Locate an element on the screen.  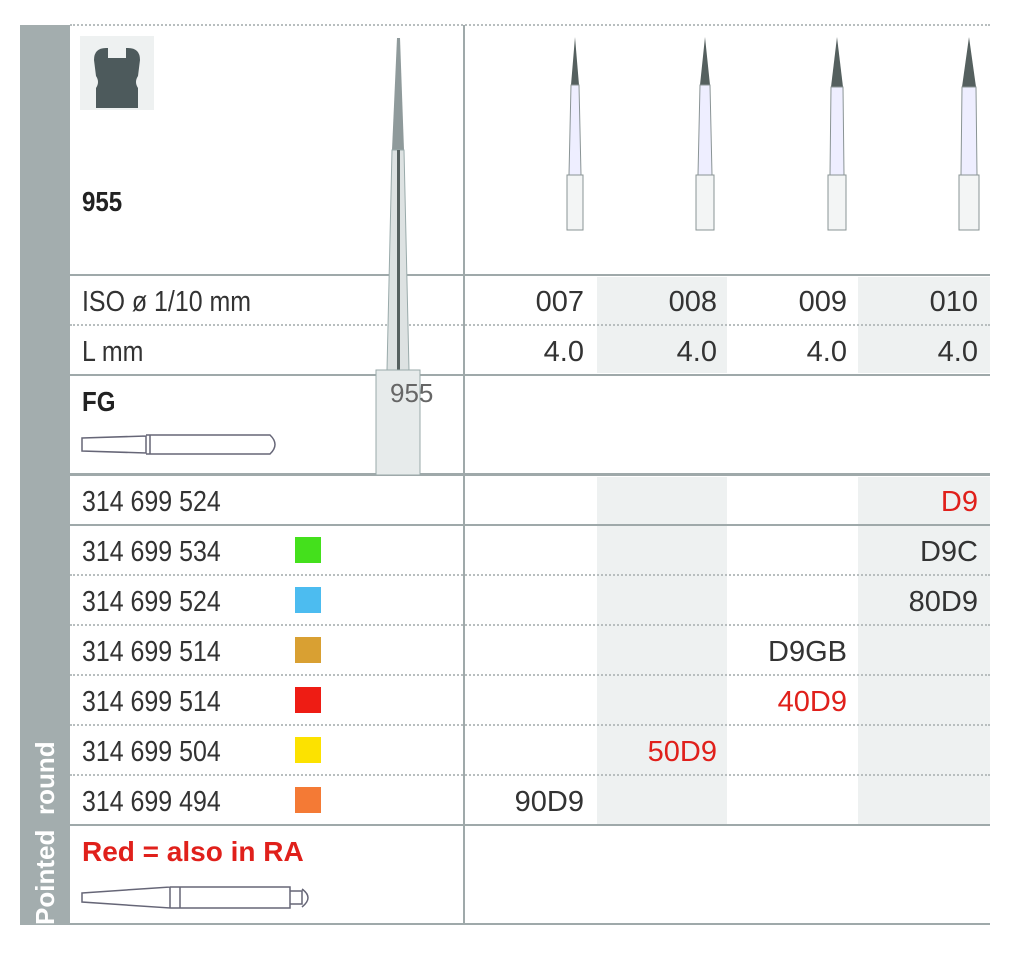
iso-size: 009 is located at coordinates (822, 302).